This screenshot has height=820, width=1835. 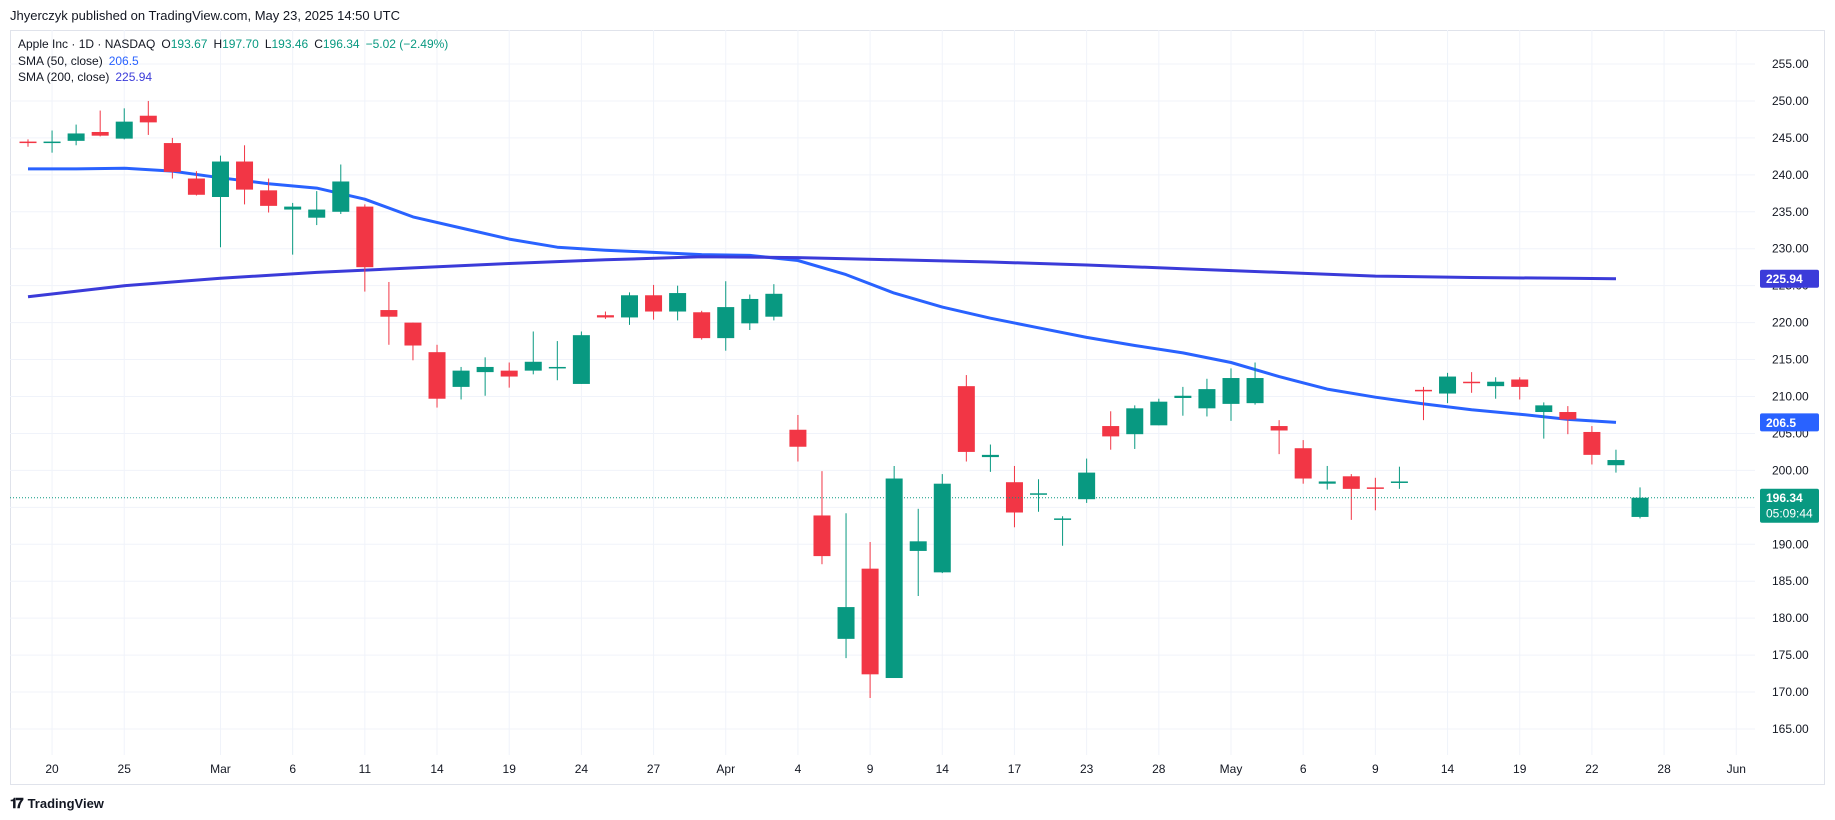 I want to click on legend-symbol: Apple Inc · 1D · NASDAQ, so click(x=87, y=44).